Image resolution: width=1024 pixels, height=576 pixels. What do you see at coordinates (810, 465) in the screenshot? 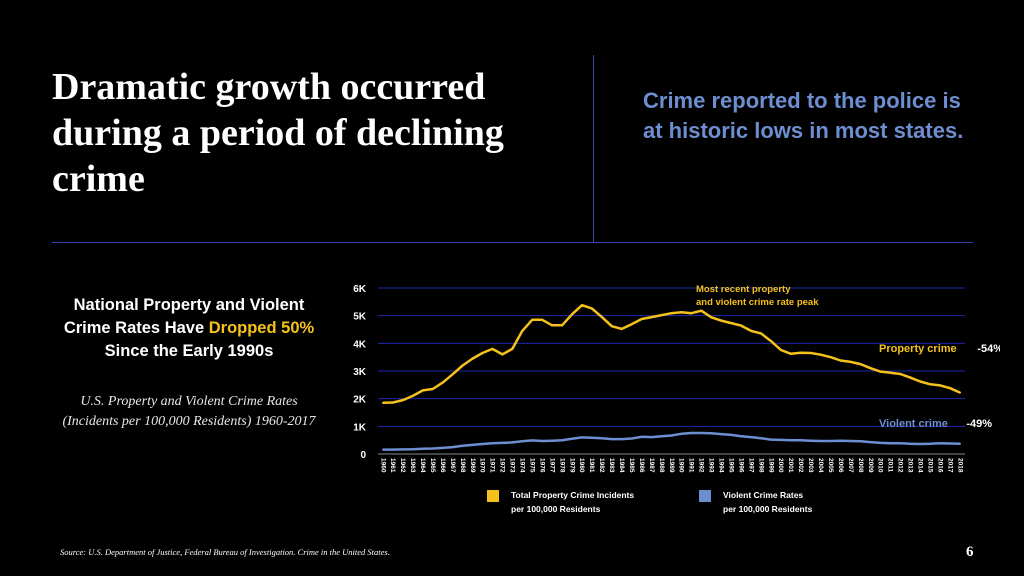
I see `x-tick-label: 2003` at bounding box center [810, 465].